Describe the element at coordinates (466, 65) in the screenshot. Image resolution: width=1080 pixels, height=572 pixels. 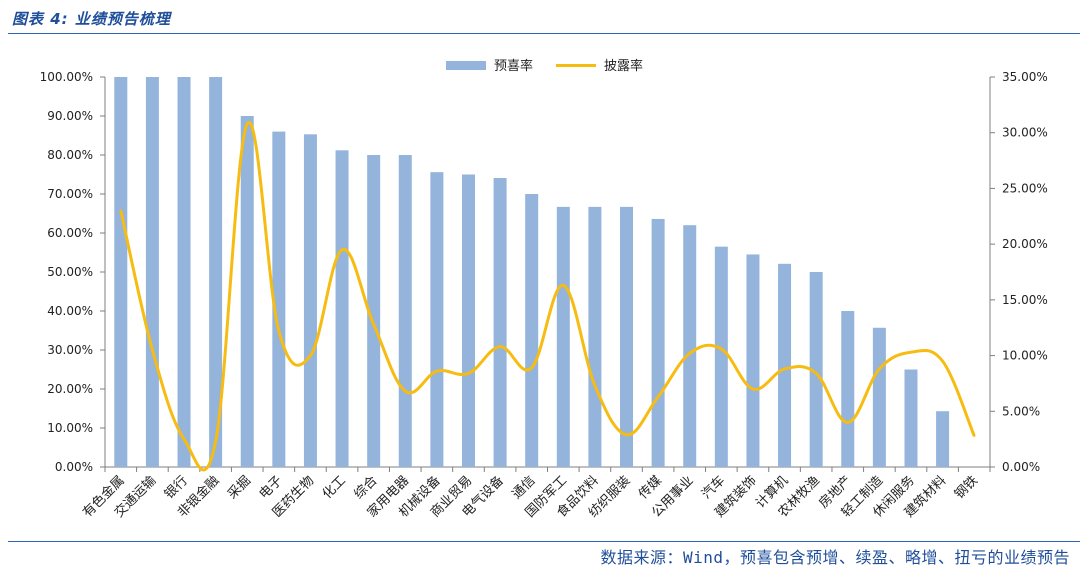
I see `legend-bar-swatch` at that location.